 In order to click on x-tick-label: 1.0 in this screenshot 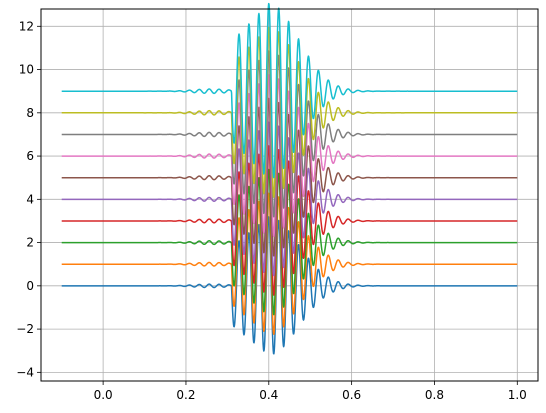, I will do `click(517, 395)`.